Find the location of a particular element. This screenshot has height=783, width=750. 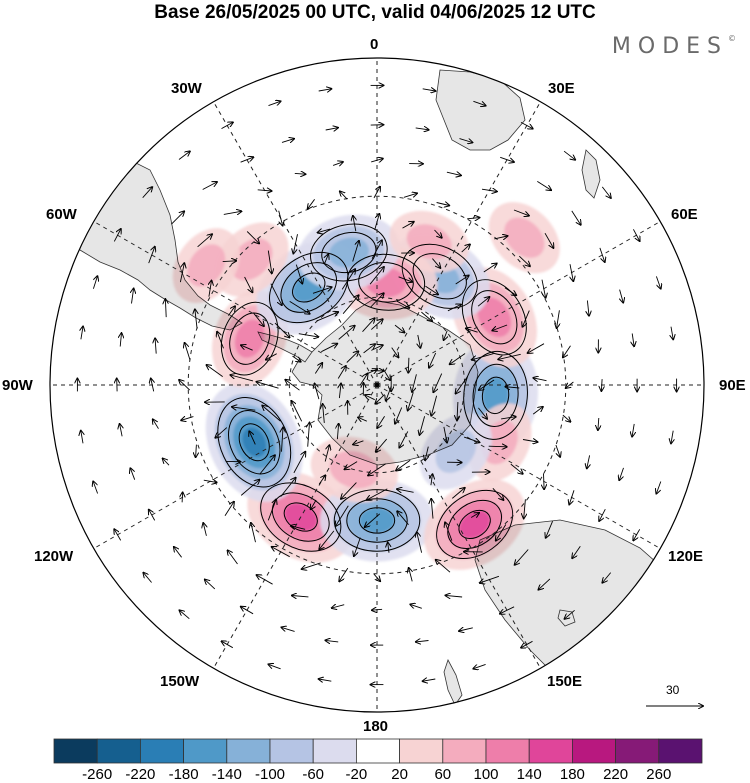

lon-label-30e: 30E is located at coordinates (561, 88).